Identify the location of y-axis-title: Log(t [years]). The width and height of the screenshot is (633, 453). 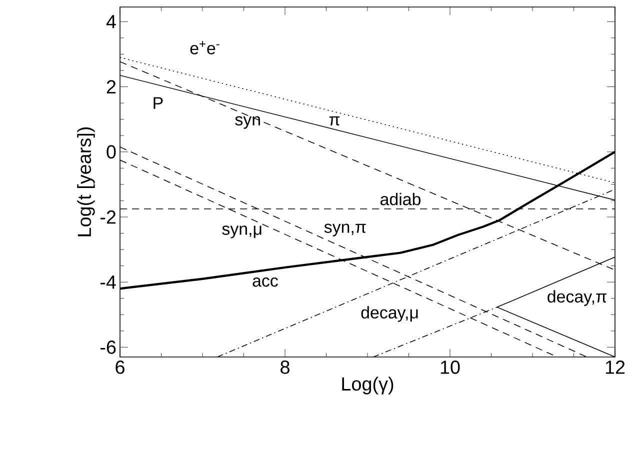
(86, 181).